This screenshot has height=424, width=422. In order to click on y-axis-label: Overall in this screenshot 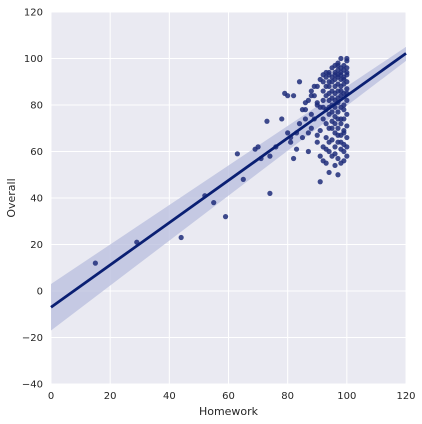, I will do `click(11, 197)`.